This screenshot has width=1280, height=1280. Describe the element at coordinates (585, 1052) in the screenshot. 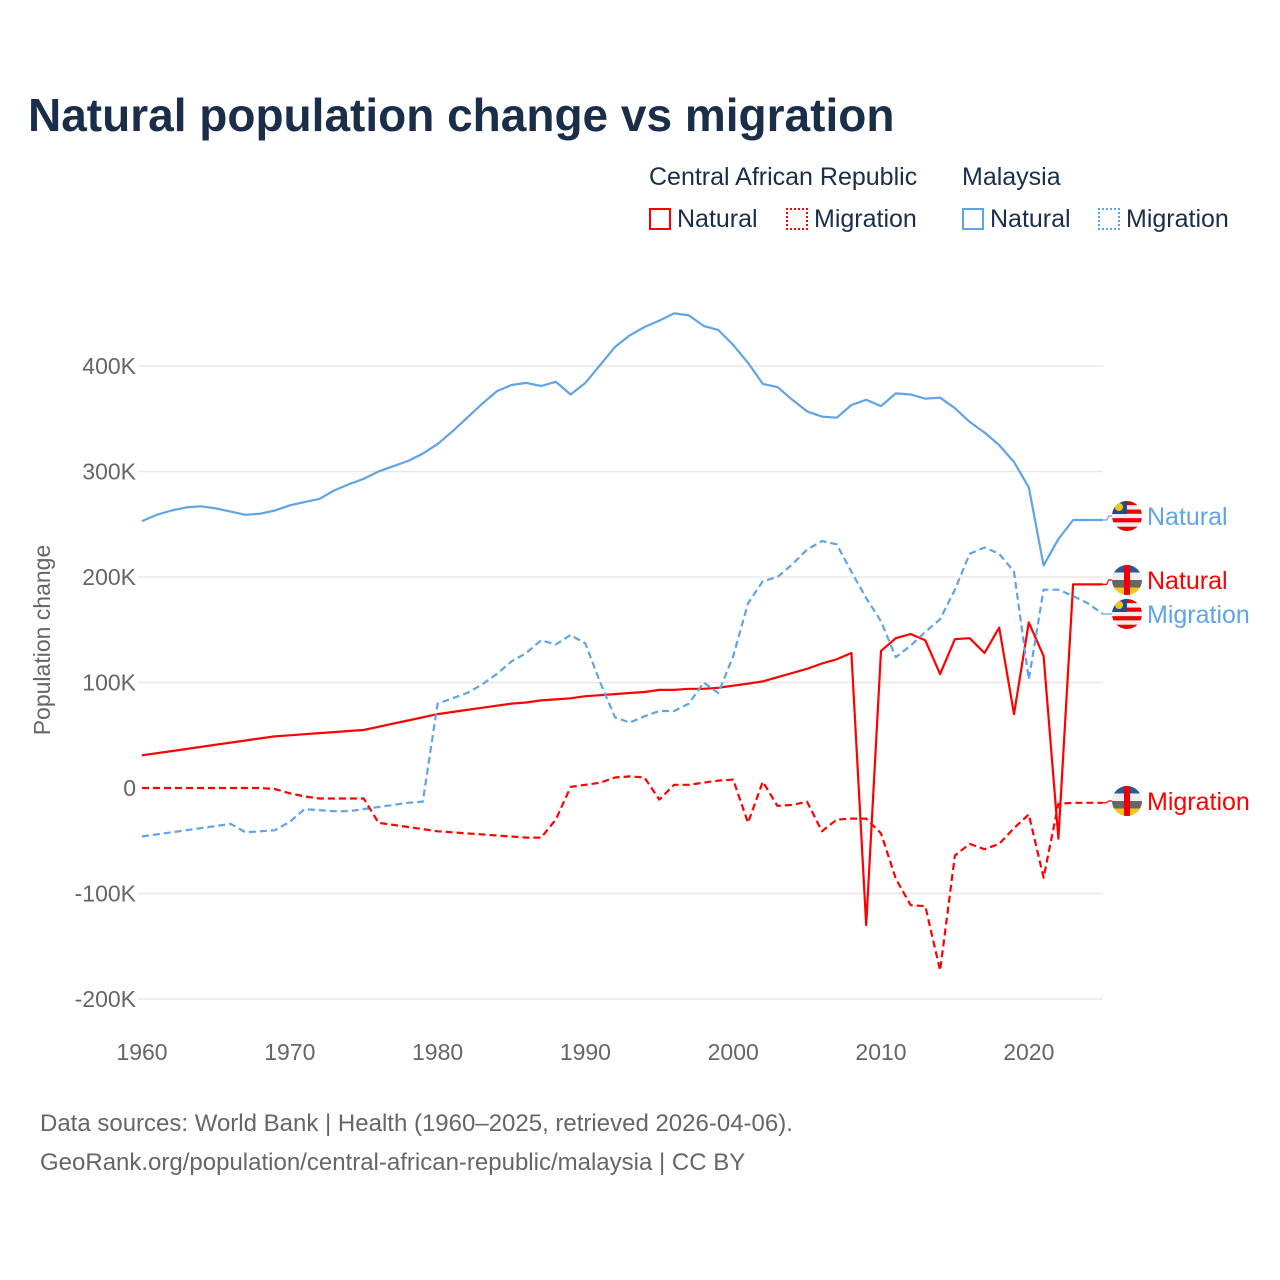

I see `x-tick-label: 1990` at that location.